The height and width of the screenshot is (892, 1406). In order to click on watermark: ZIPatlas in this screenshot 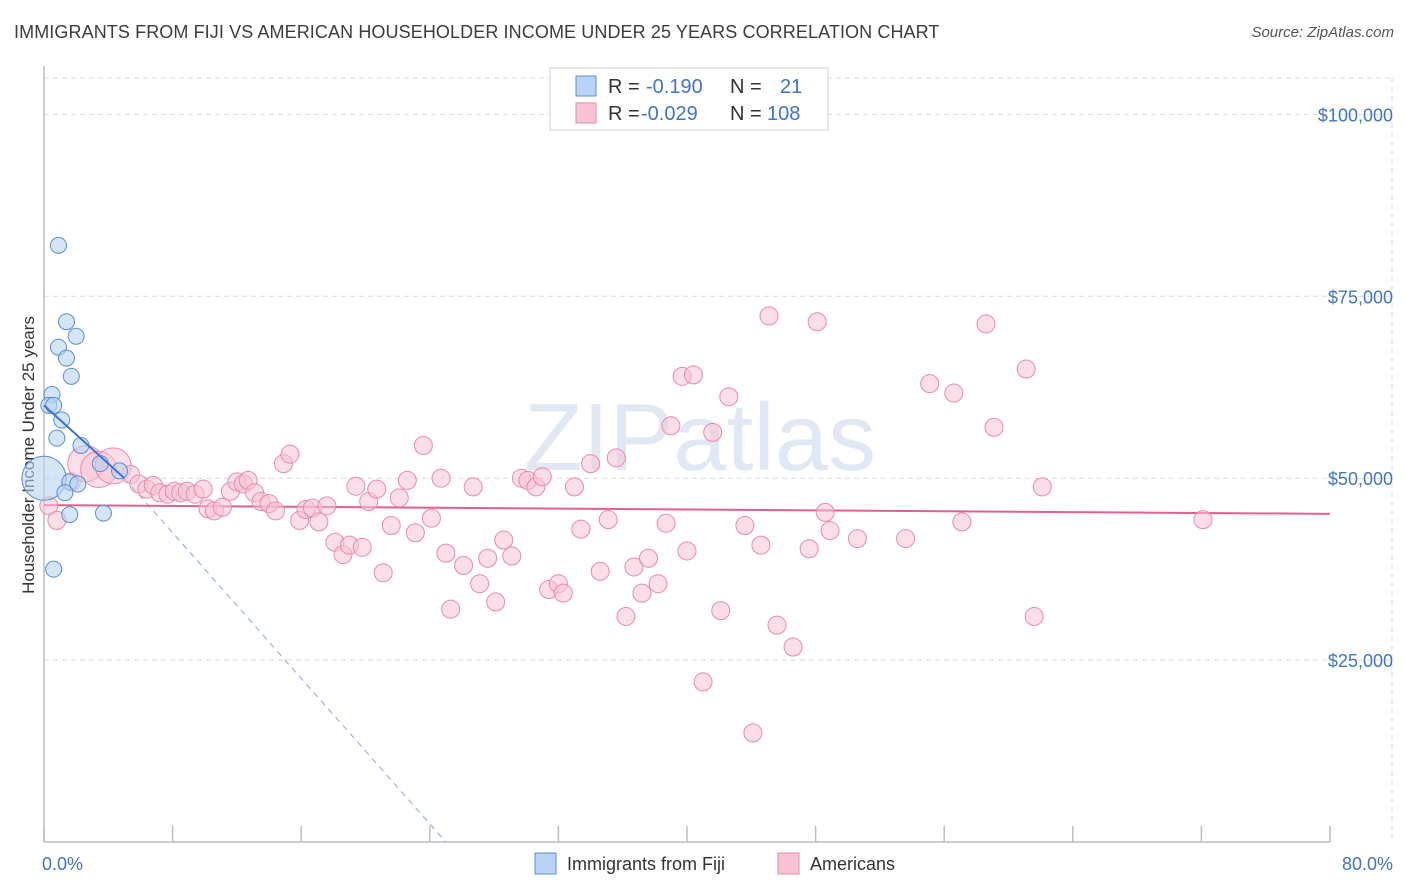, I will do `click(700, 437)`.